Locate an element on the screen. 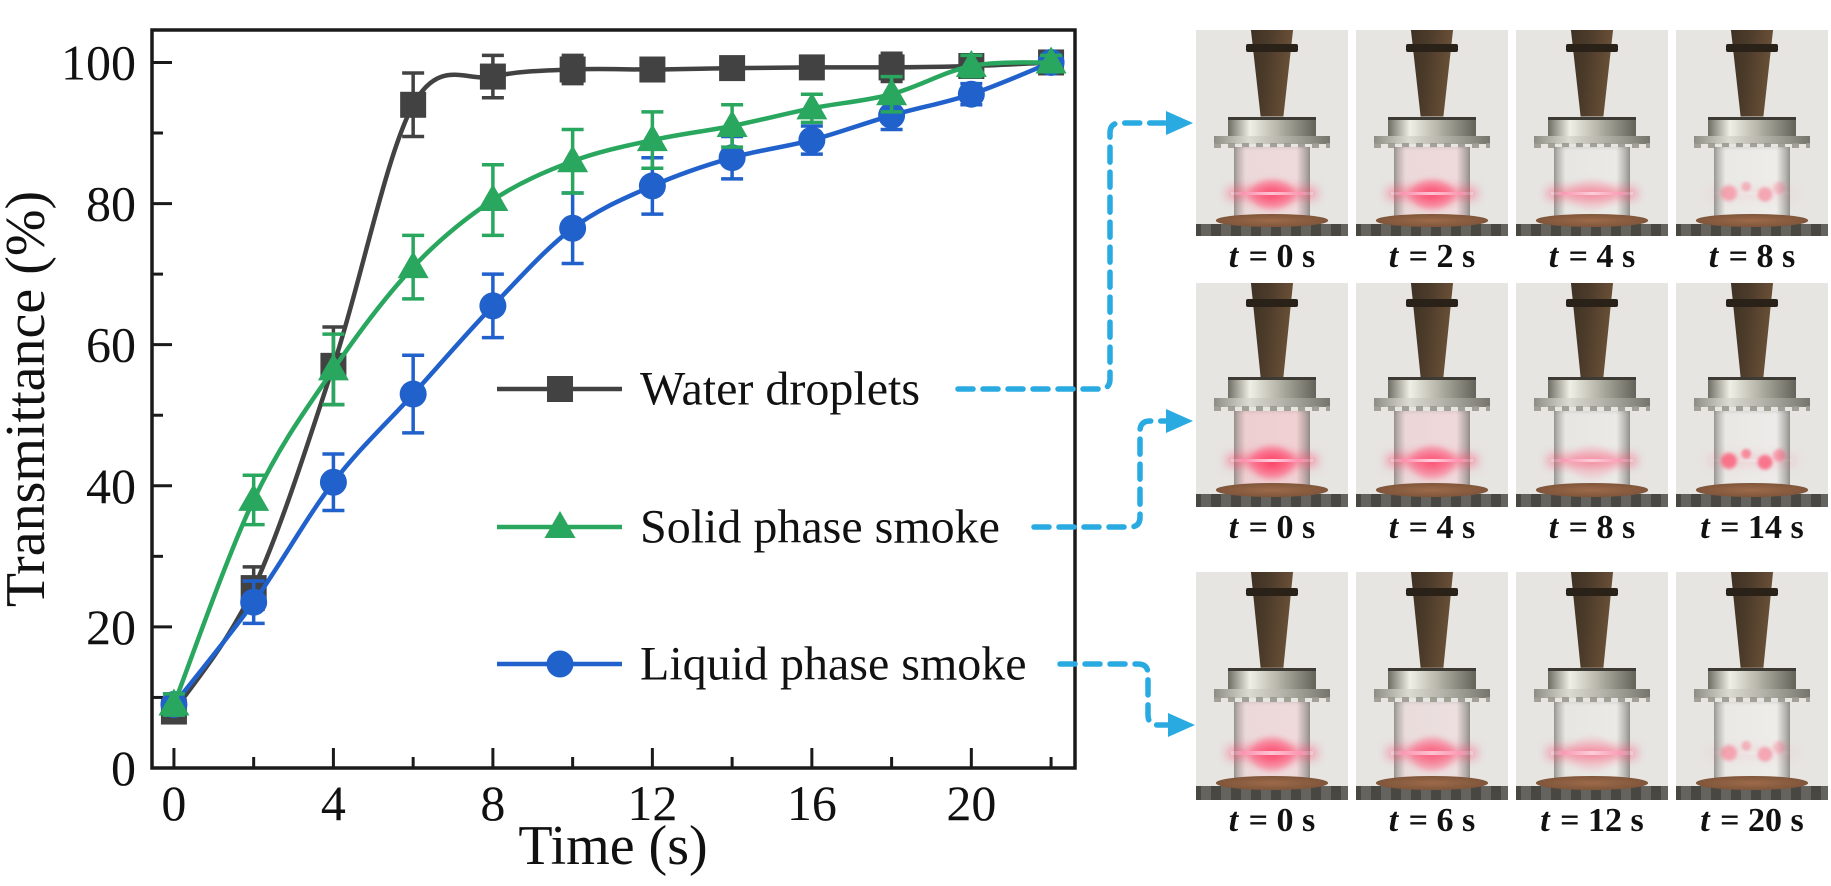 The image size is (1831, 886). x-axis-title: Time (s) is located at coordinates (612, 846).